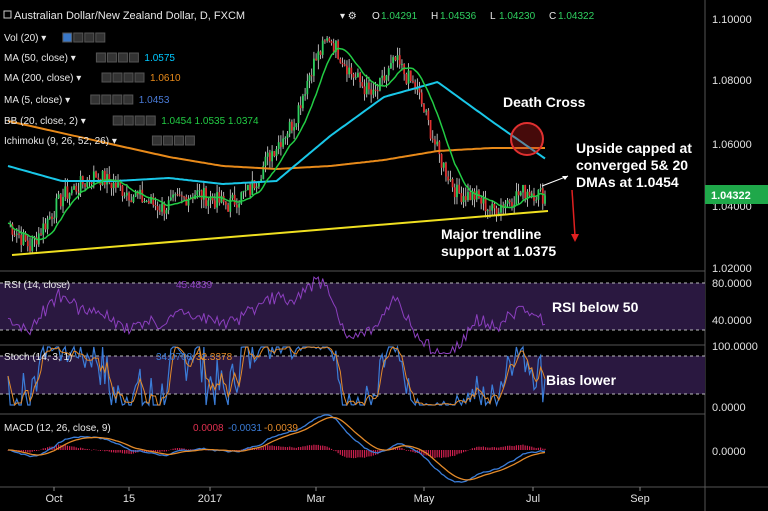 This screenshot has height=511, width=768. Describe the element at coordinates (491, 234) in the screenshot. I see `trendline-label1: Major trendline` at that location.